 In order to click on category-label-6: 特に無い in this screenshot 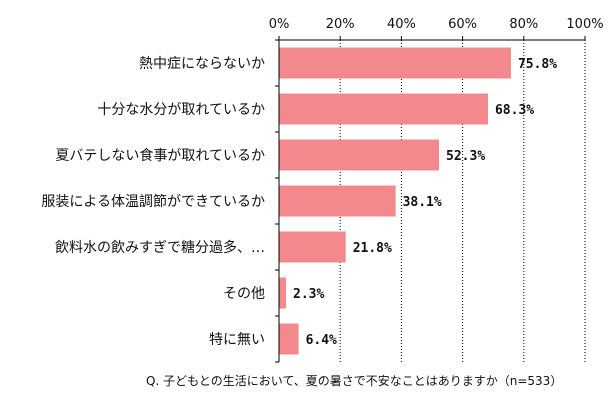, I will do `click(237, 340)`.